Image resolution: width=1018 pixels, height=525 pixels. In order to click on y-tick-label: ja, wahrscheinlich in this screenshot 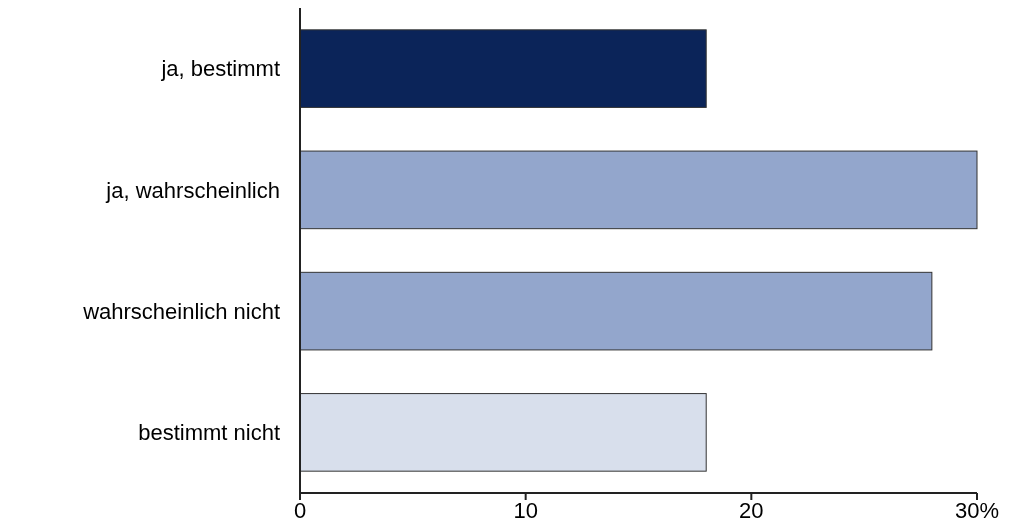, I will do `click(192, 190)`.